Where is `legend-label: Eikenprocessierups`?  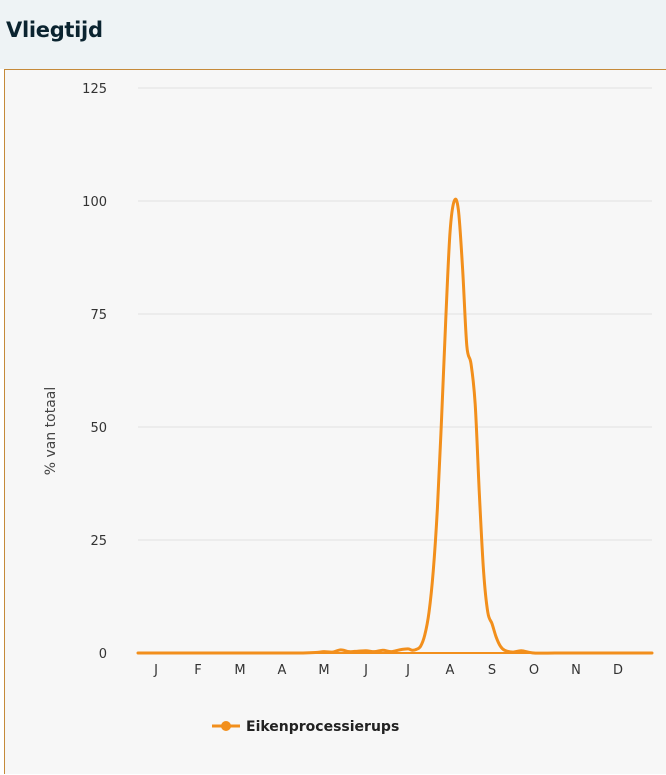
legend-label: Eikenprocessierups is located at coordinates (322, 727).